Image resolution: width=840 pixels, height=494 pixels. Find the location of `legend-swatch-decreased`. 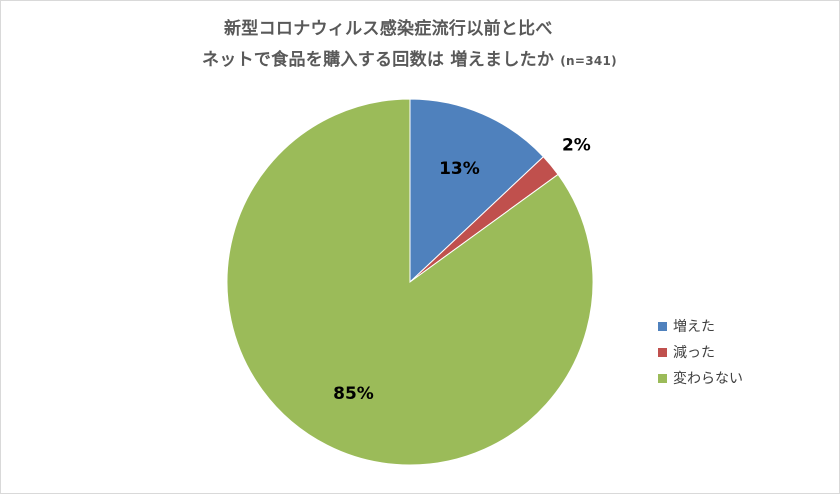

legend-swatch-decreased is located at coordinates (662, 352).